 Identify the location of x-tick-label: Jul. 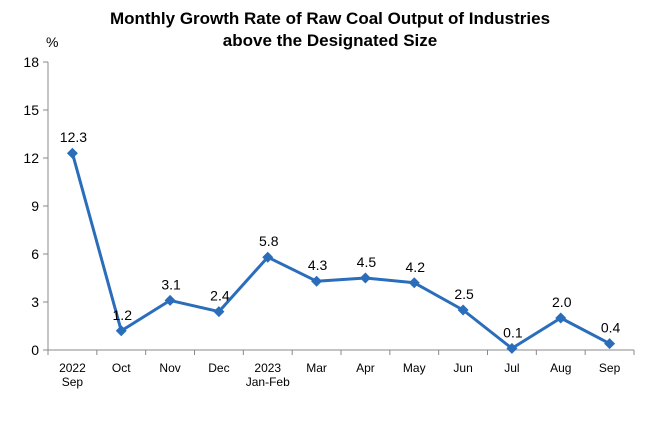
(511, 368).